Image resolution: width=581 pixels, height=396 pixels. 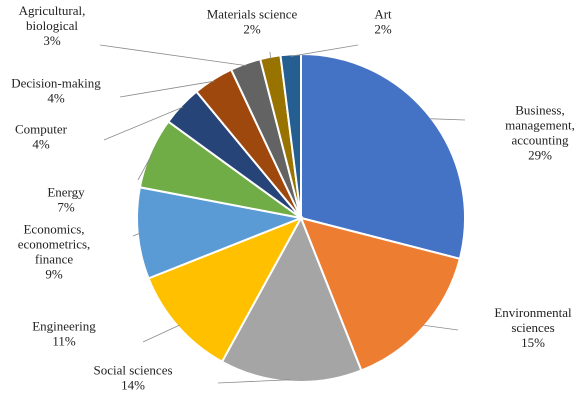 I want to click on slice-name: finance, so click(x=54, y=259).